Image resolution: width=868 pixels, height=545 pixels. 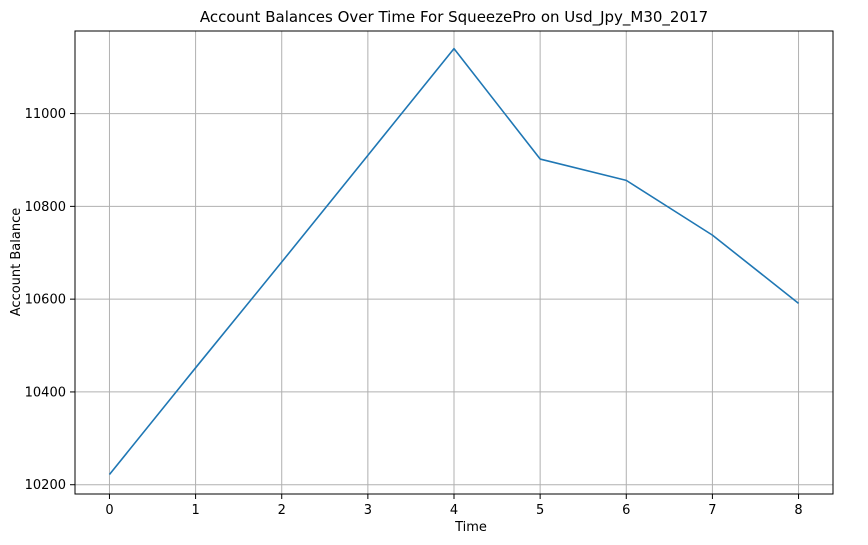 I want to click on x-tick-label: 4, so click(x=454, y=510).